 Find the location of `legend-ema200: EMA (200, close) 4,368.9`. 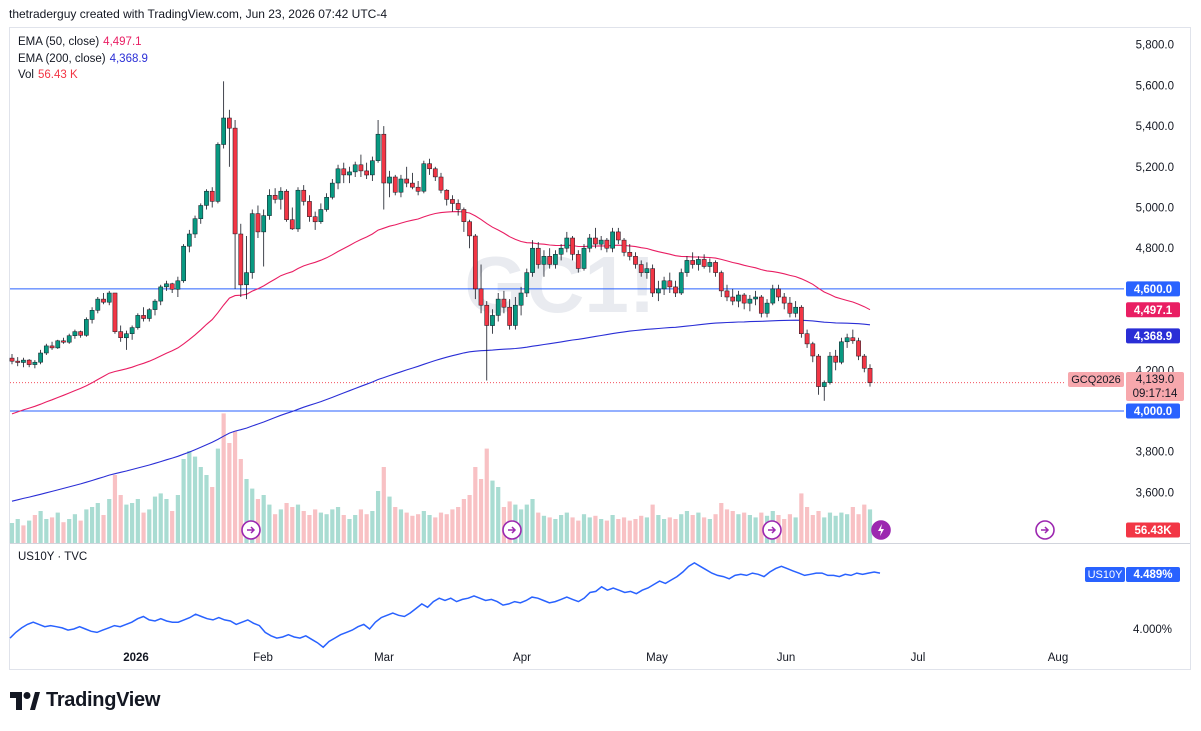

legend-ema200: EMA (200, close) 4,368.9 is located at coordinates (83, 59).